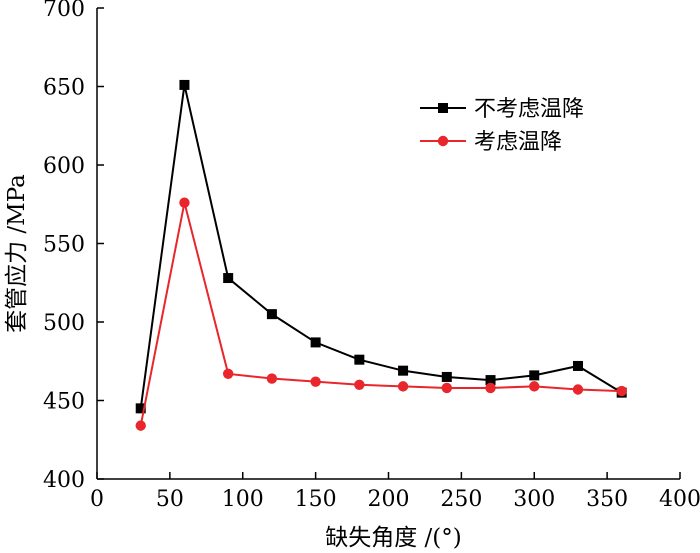 The width and height of the screenshot is (700, 553). Describe the element at coordinates (534, 499) in the screenshot. I see `x-tick-label: 300` at that location.